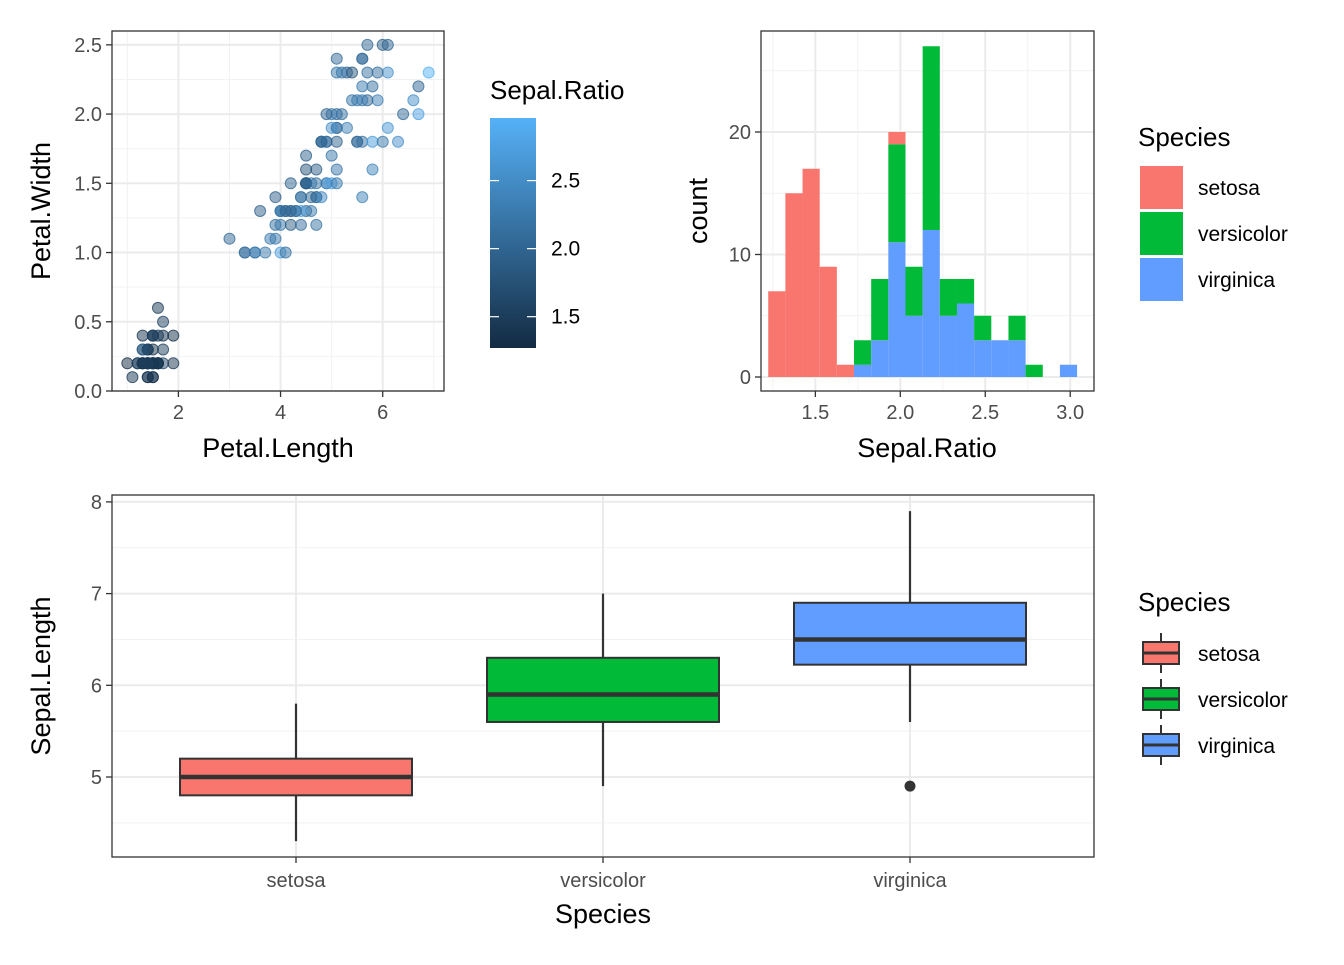 The image size is (1344, 965). Describe the element at coordinates (96, 686) in the screenshot. I see `boxplot-y-tick-label: 6` at that location.